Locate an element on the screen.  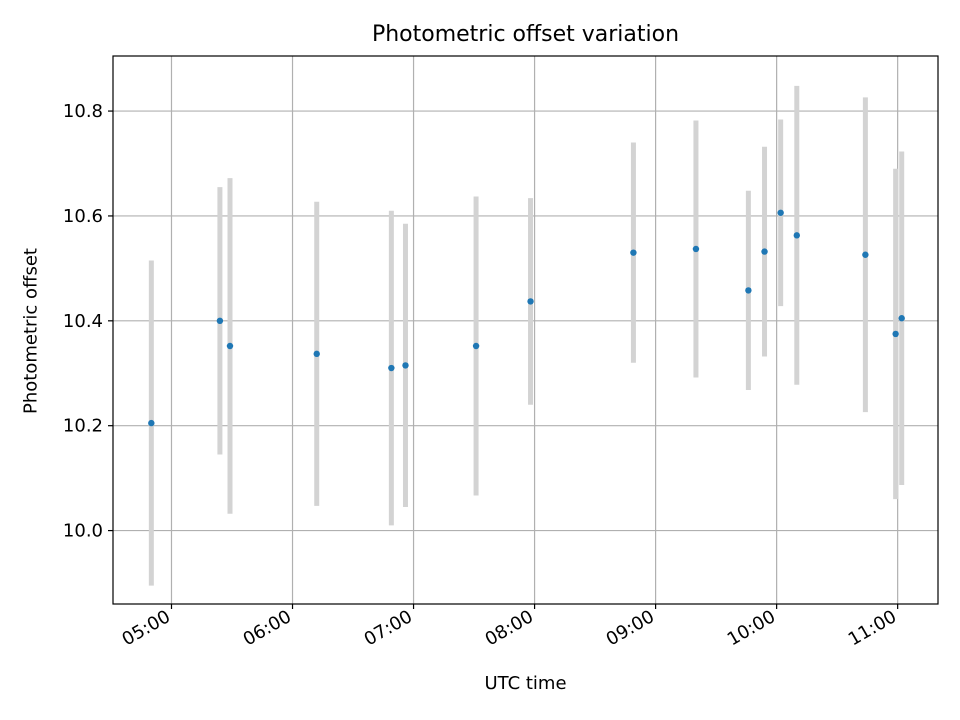
x-tick-label: 08:00 is located at coordinates (509, 628).